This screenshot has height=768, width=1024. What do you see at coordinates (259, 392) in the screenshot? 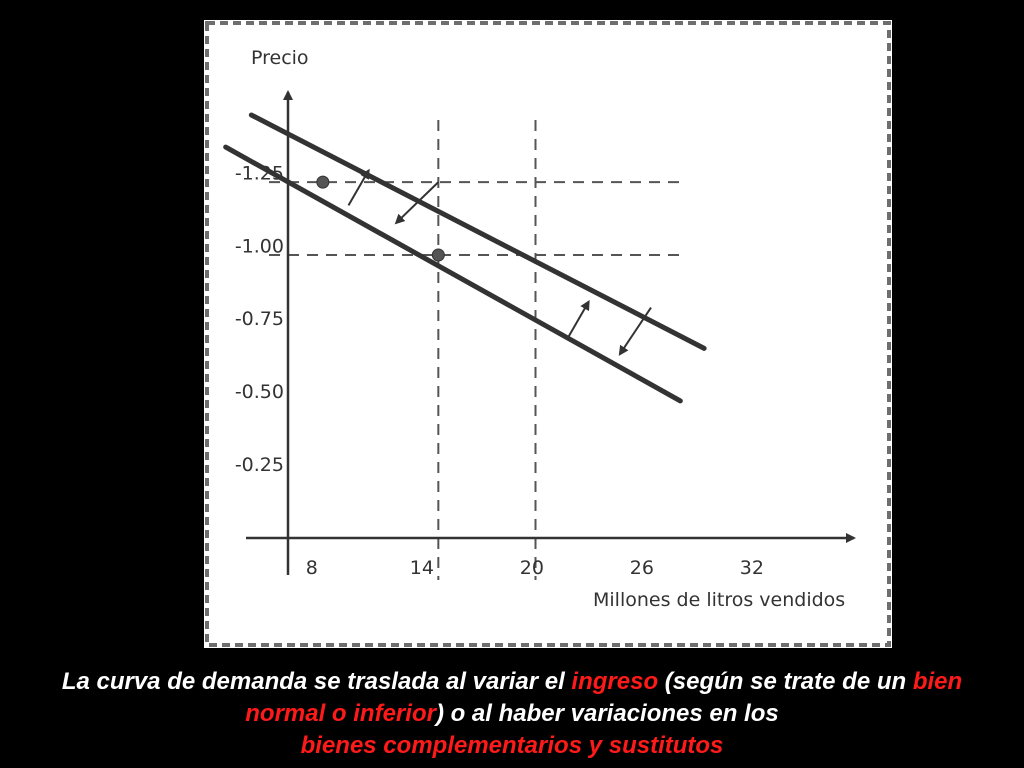
I see `y-tick-label: -0.50` at bounding box center [259, 392].